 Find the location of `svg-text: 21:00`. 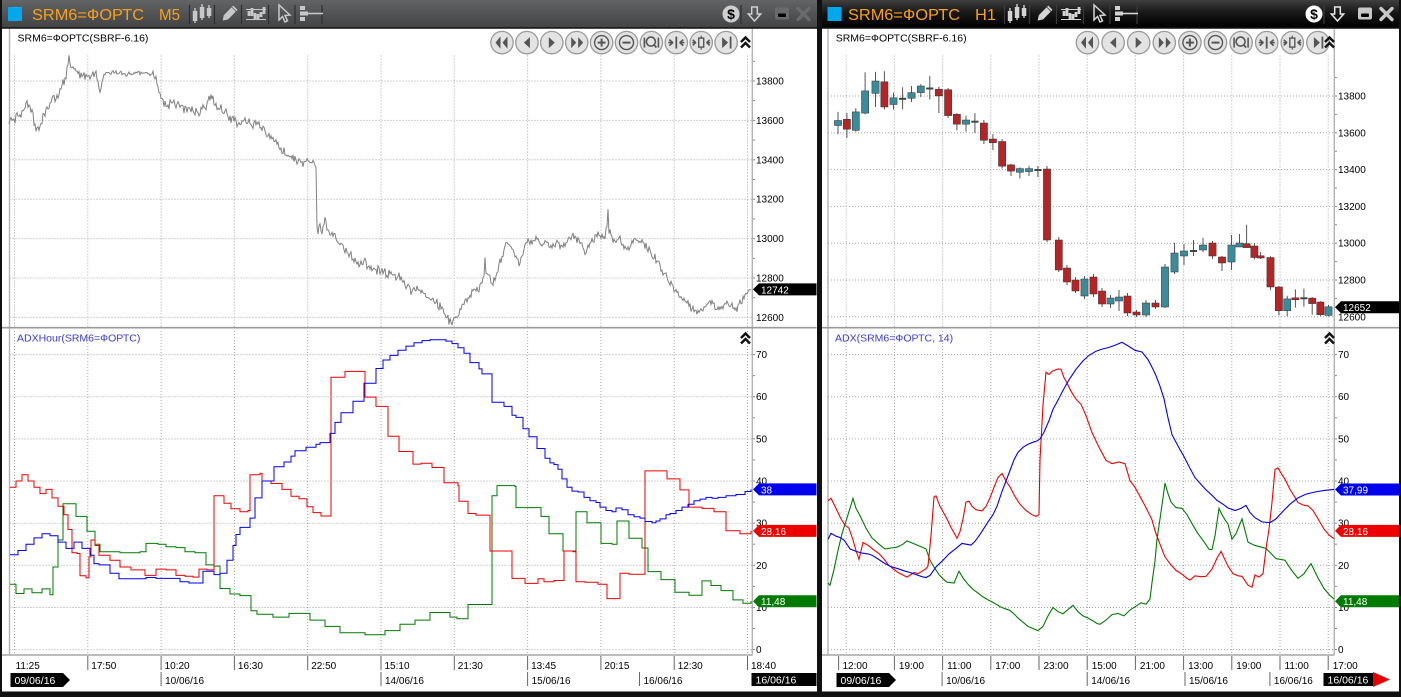

svg-text: 21:00 is located at coordinates (1152, 666).